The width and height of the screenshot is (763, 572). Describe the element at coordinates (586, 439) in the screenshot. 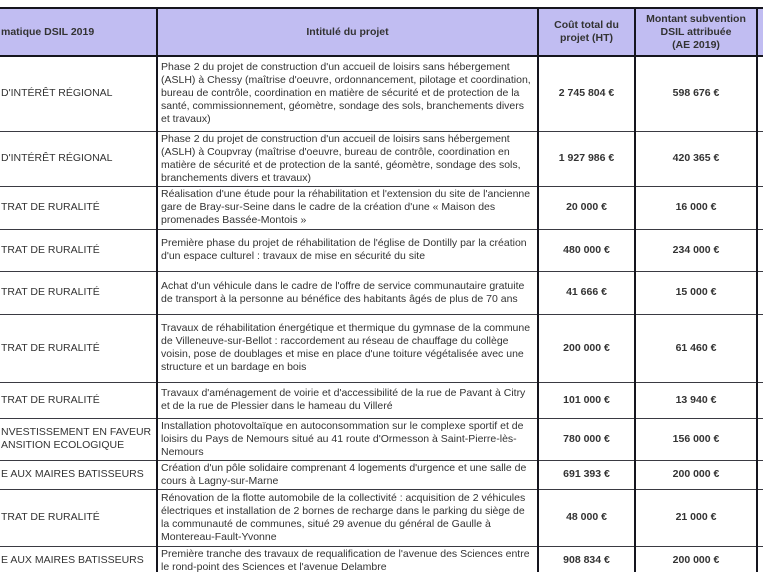

I see `cost-cell: 780 000 €` at that location.